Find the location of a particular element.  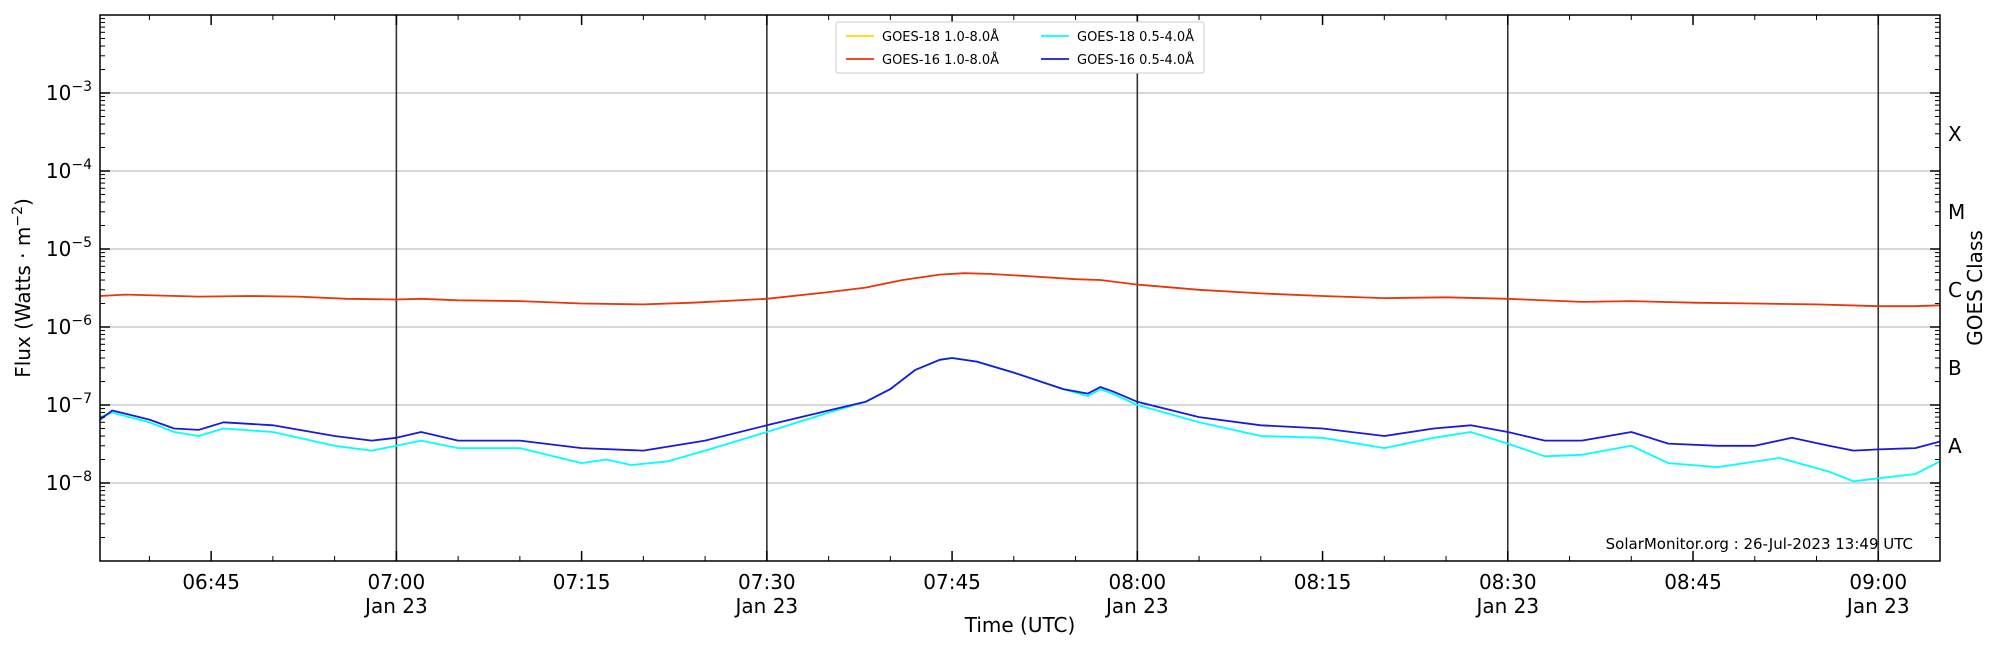

y-axis-title-sup: −2 is located at coordinates (18, 216).